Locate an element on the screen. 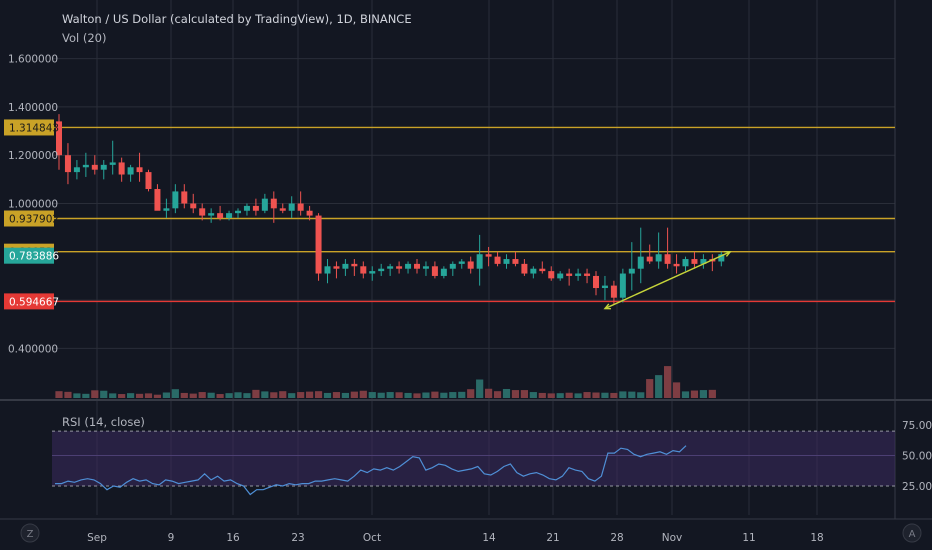 The height and width of the screenshot is (550, 932). rsi-pane is located at coordinates (473, 463).